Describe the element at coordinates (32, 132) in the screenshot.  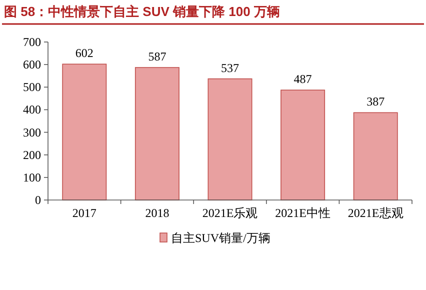
I see `y-tick-label: 300` at that location.